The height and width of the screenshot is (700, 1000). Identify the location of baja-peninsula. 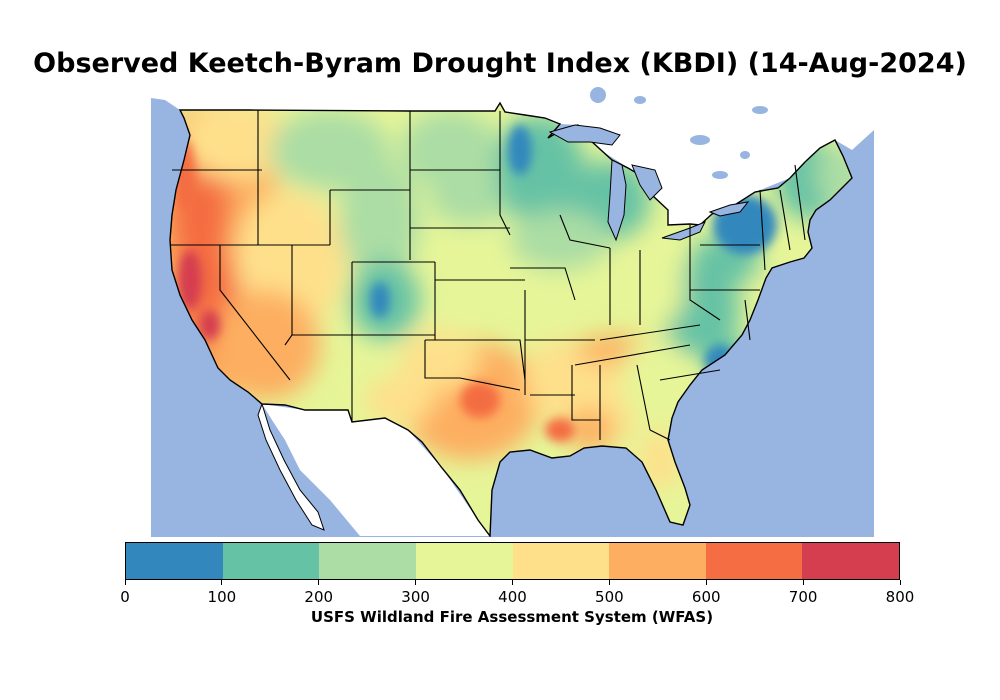
(291, 466).